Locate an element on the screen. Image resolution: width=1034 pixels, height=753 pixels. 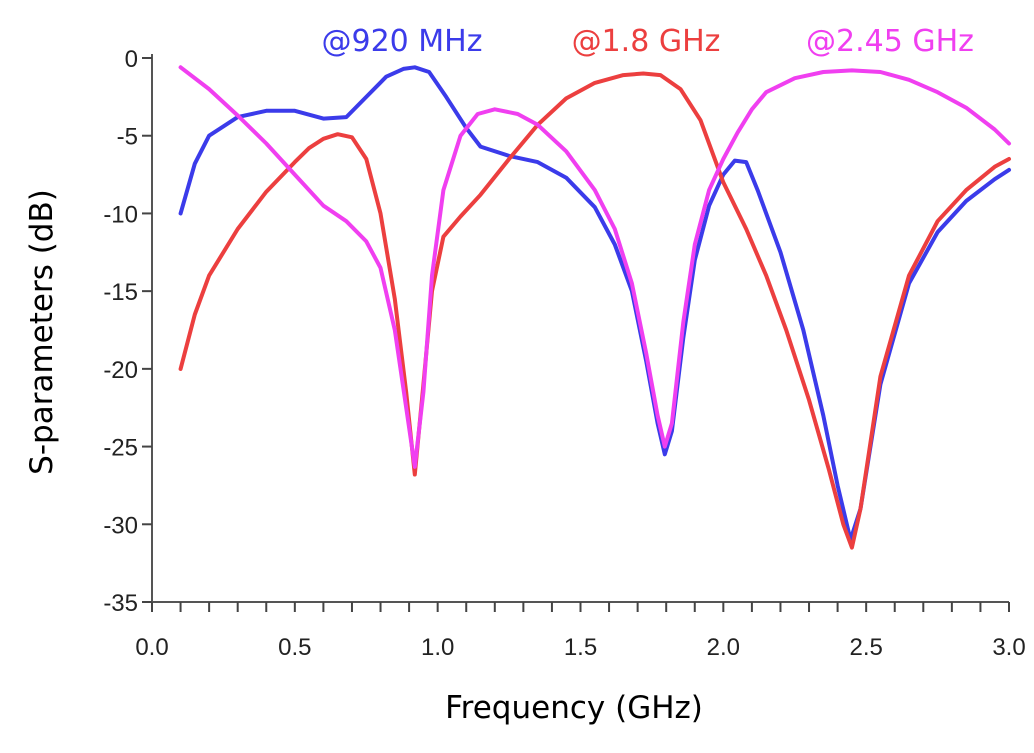
y-tick-label: -5 is located at coordinates (127, 137).